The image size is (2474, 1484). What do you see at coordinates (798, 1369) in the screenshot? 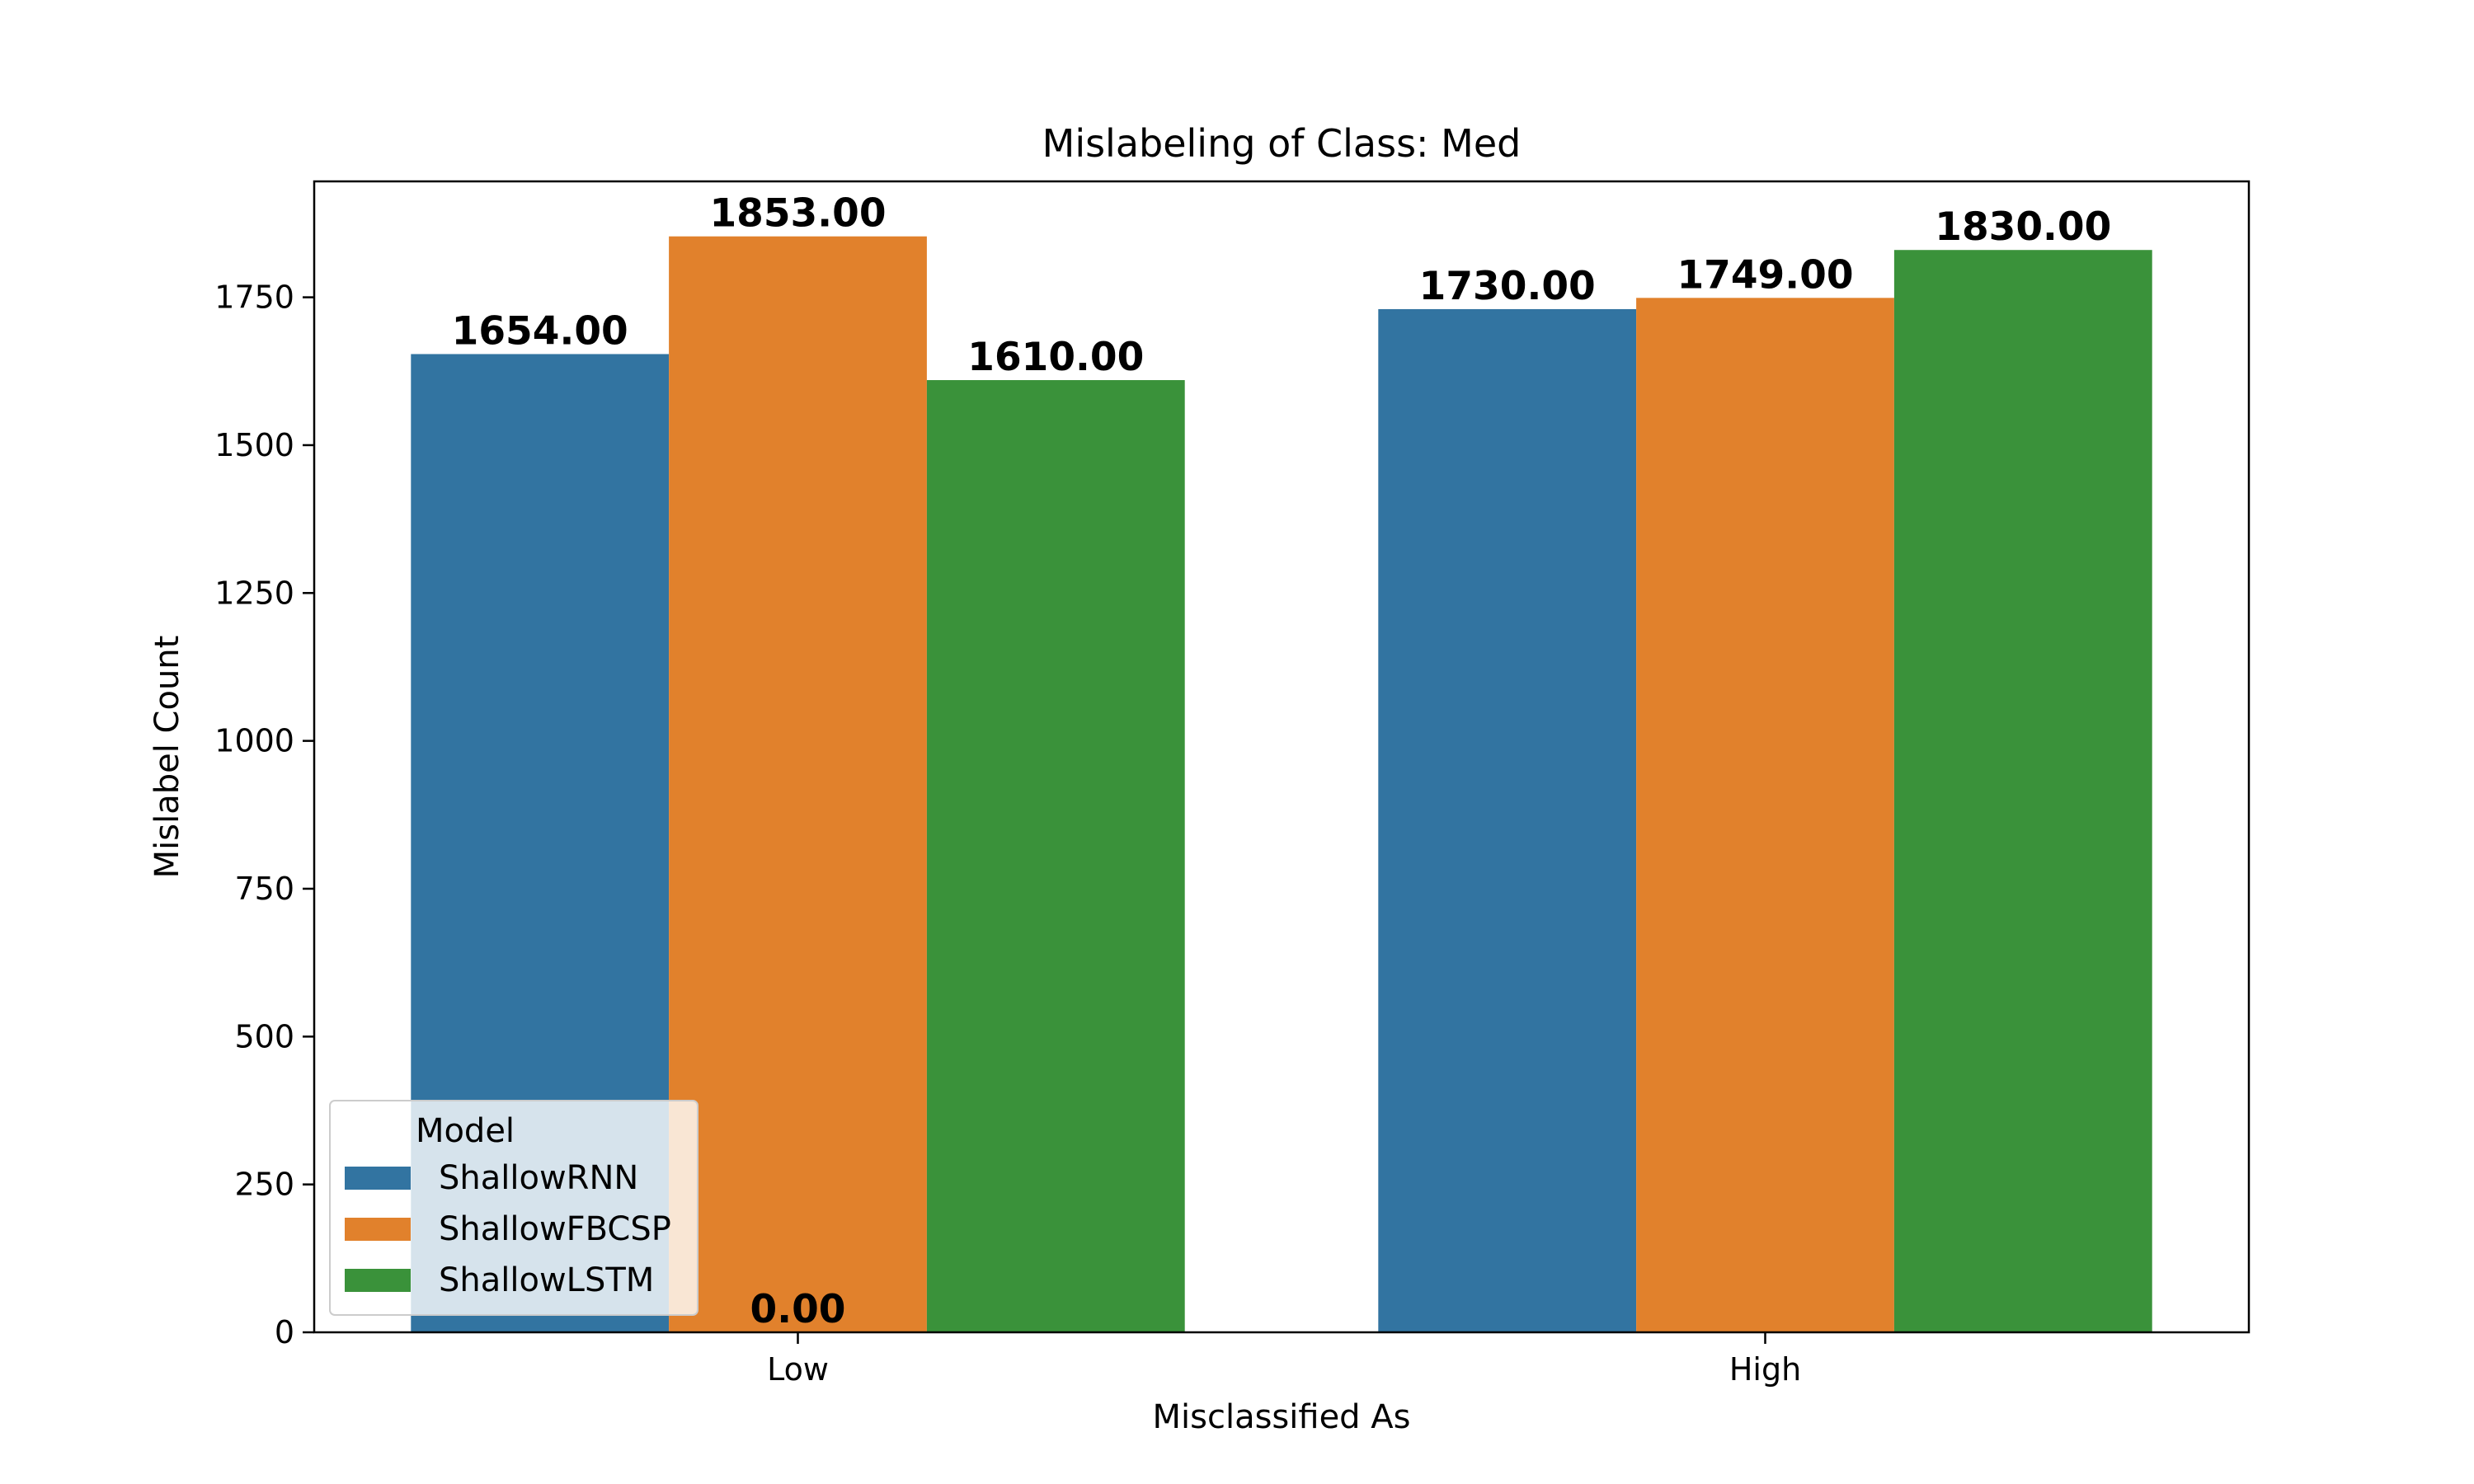
I see `x-tick-label-low: Low` at bounding box center [798, 1369].